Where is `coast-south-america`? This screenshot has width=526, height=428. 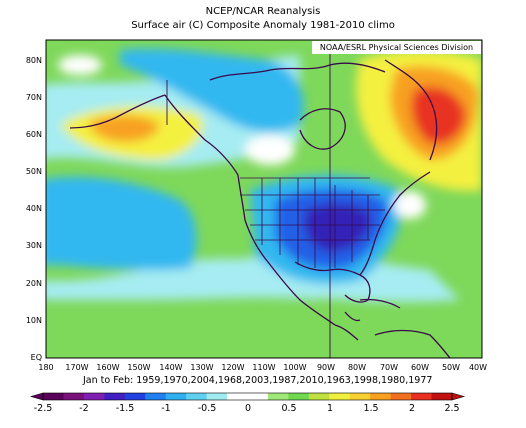
coast-south-america is located at coordinates (412, 343).